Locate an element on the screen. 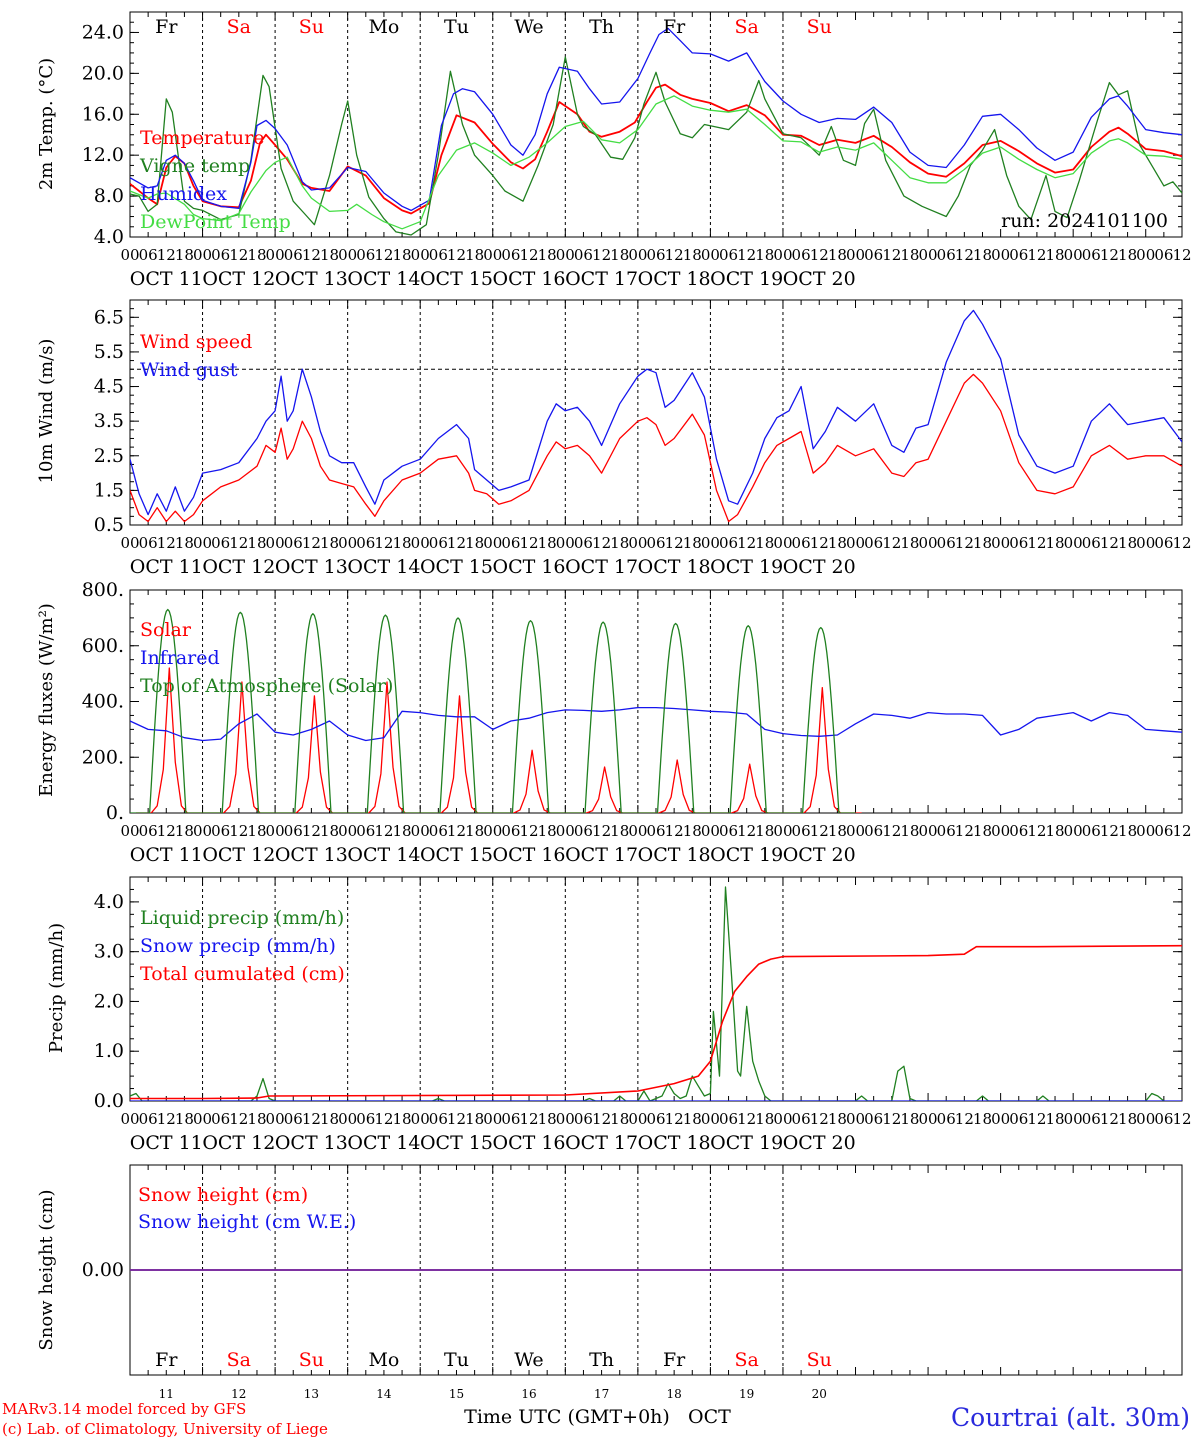  series-line-blue is located at coordinates (656, 119).